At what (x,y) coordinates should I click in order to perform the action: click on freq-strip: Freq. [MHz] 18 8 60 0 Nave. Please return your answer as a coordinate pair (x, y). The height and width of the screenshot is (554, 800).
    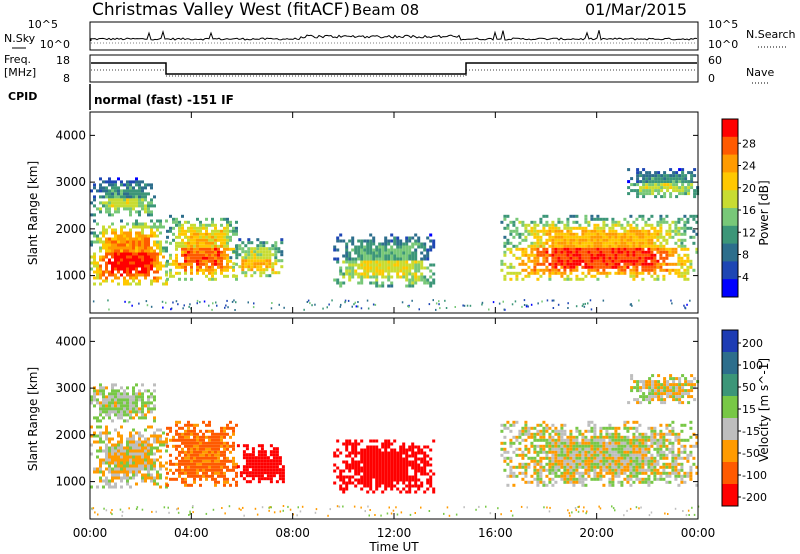
    Looking at the image, I should click on (389, 69).